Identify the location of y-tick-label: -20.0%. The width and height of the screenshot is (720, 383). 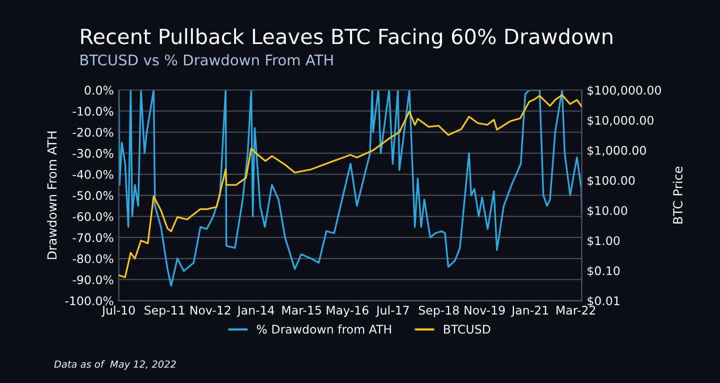
(93, 132).